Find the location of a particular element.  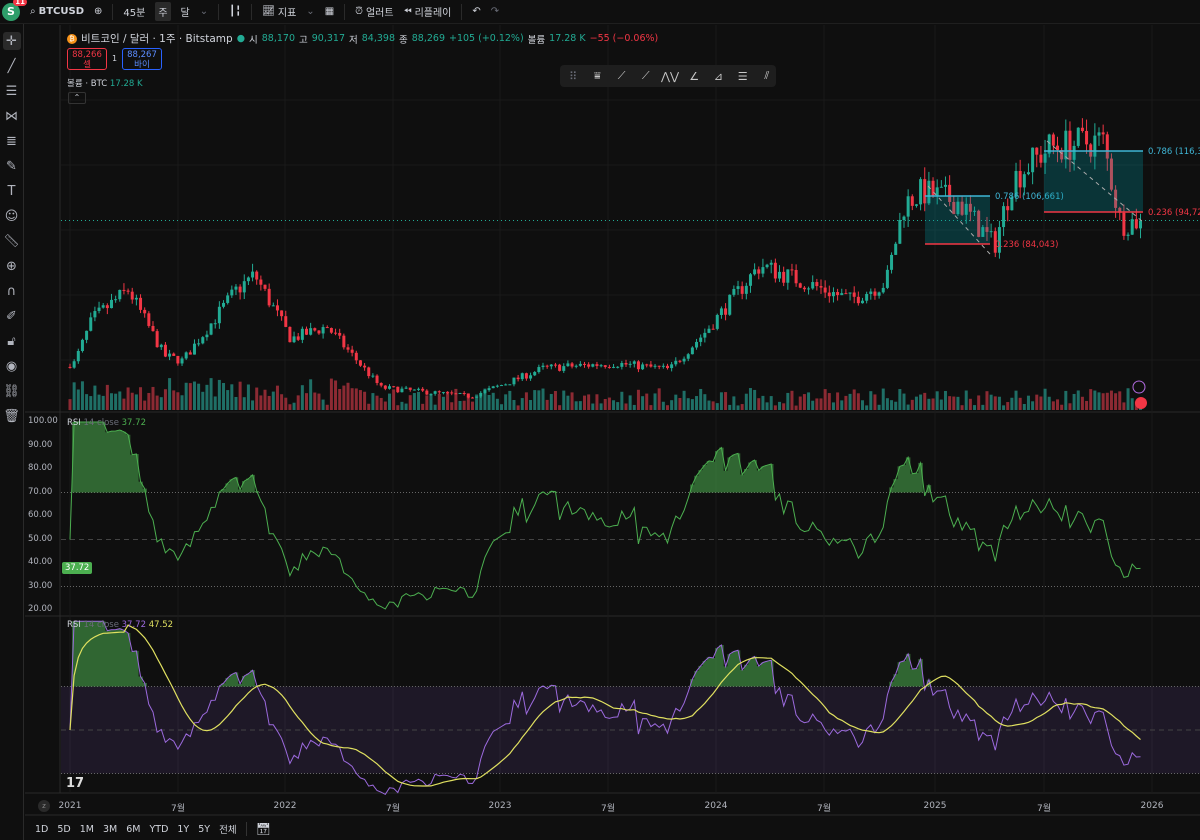

interval-45m: 45분 is located at coordinates (134, 13).